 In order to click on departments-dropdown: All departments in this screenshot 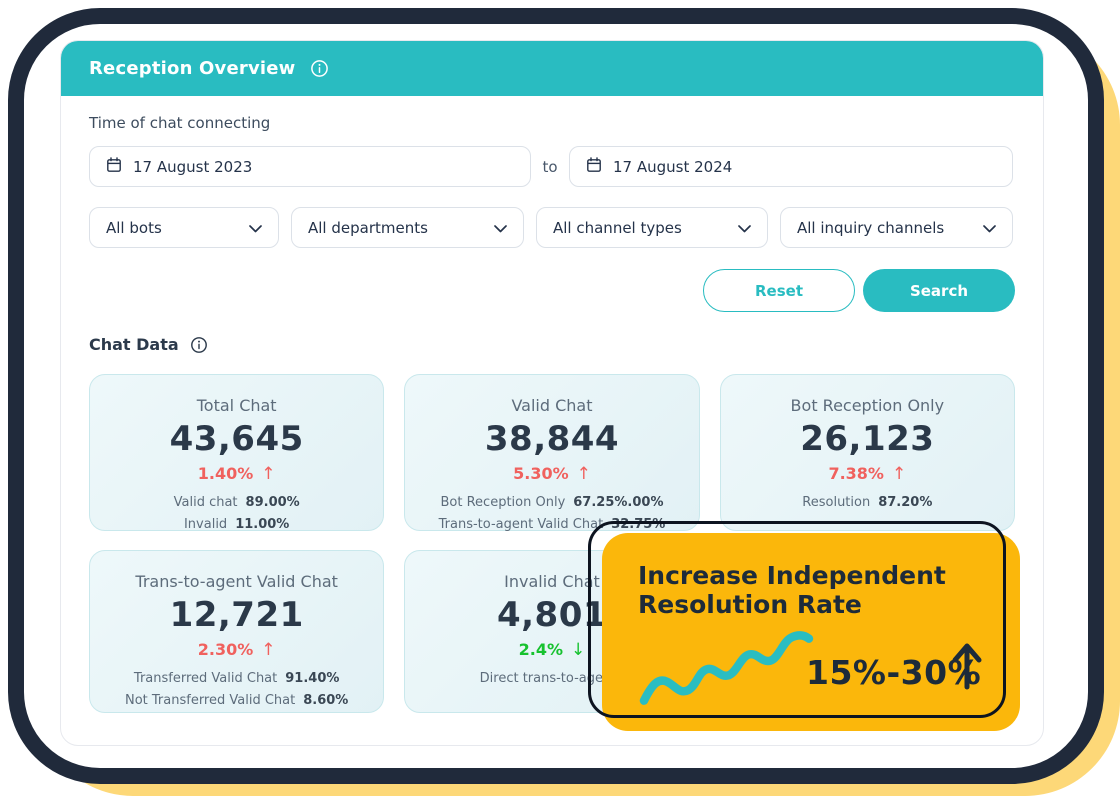, I will do `click(407, 227)`.